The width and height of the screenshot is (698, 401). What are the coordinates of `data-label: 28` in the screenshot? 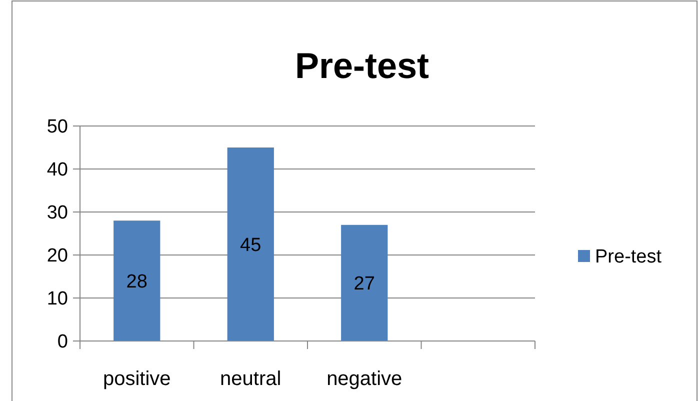 It's located at (137, 281).